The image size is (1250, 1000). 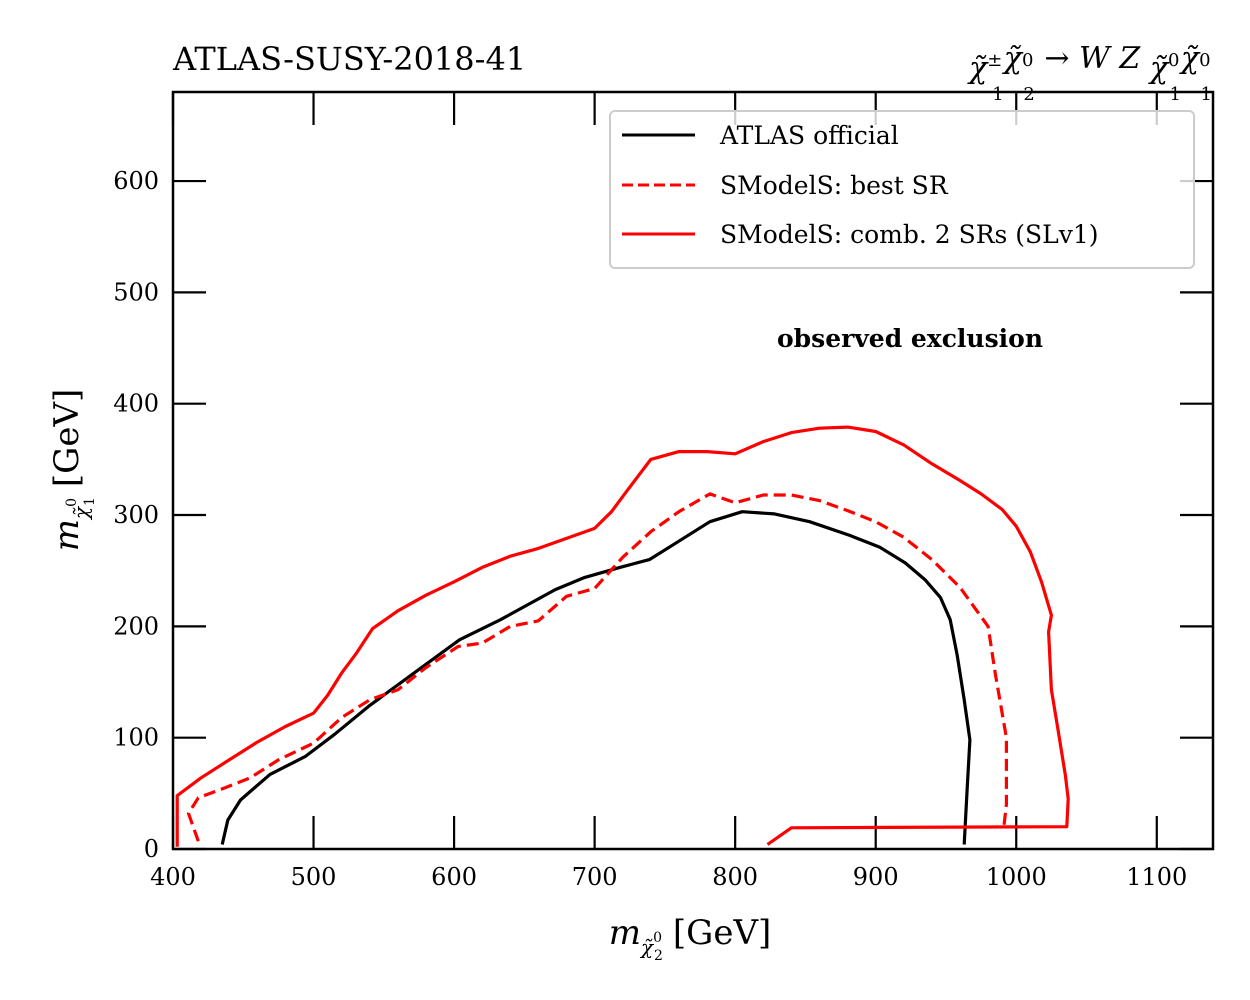 What do you see at coordinates (1016, 877) in the screenshot?
I see `x-tick-label: 1000` at bounding box center [1016, 877].